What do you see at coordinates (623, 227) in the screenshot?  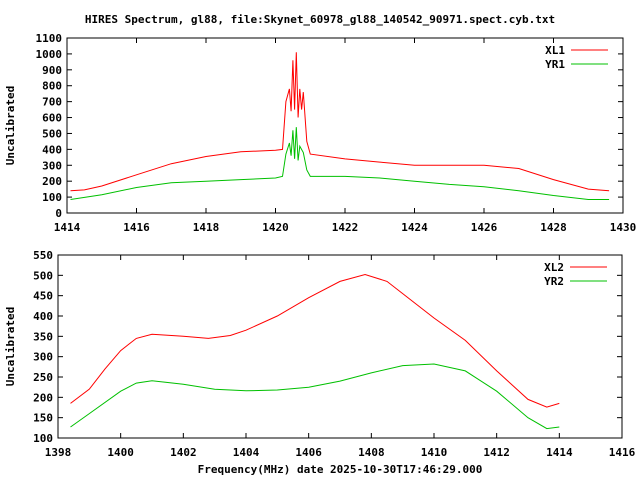 I see `x-tick-label: 1430` at bounding box center [623, 227].